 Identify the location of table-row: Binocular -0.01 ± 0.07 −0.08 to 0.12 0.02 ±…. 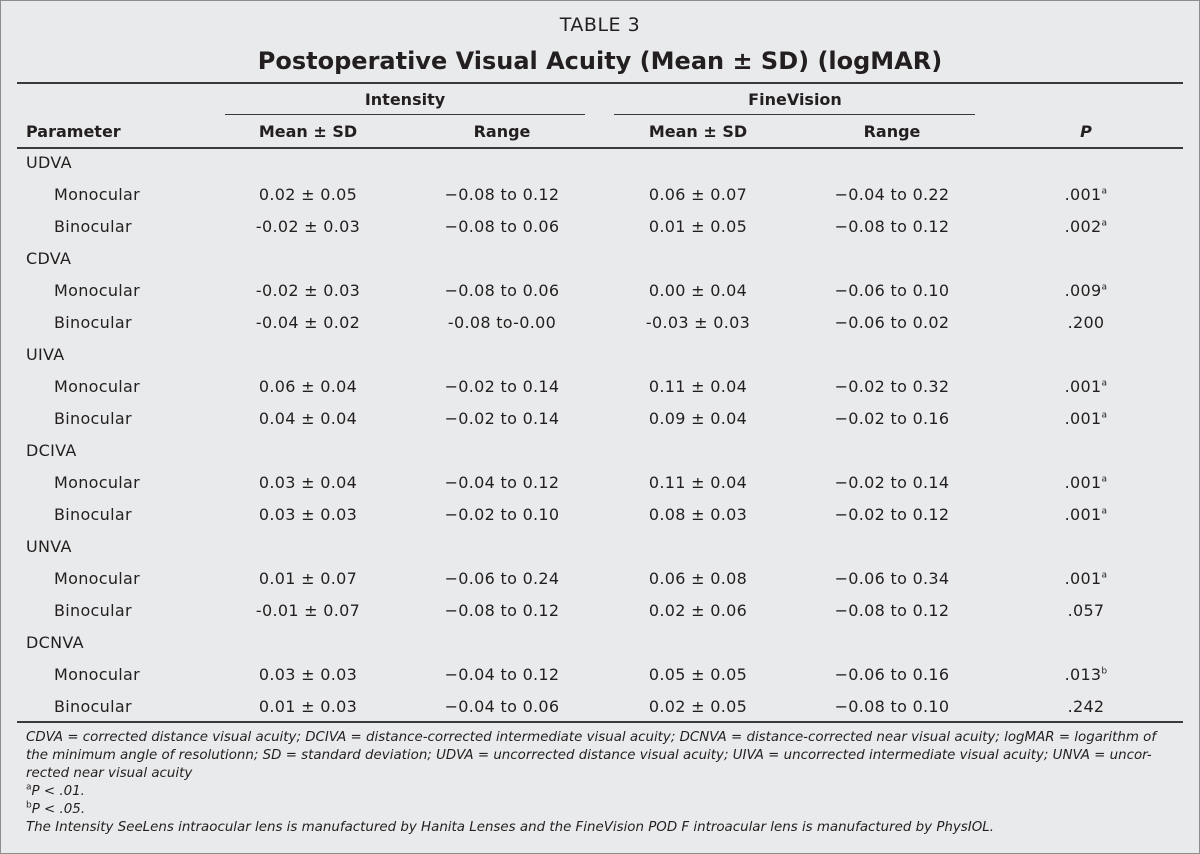
(600, 617).